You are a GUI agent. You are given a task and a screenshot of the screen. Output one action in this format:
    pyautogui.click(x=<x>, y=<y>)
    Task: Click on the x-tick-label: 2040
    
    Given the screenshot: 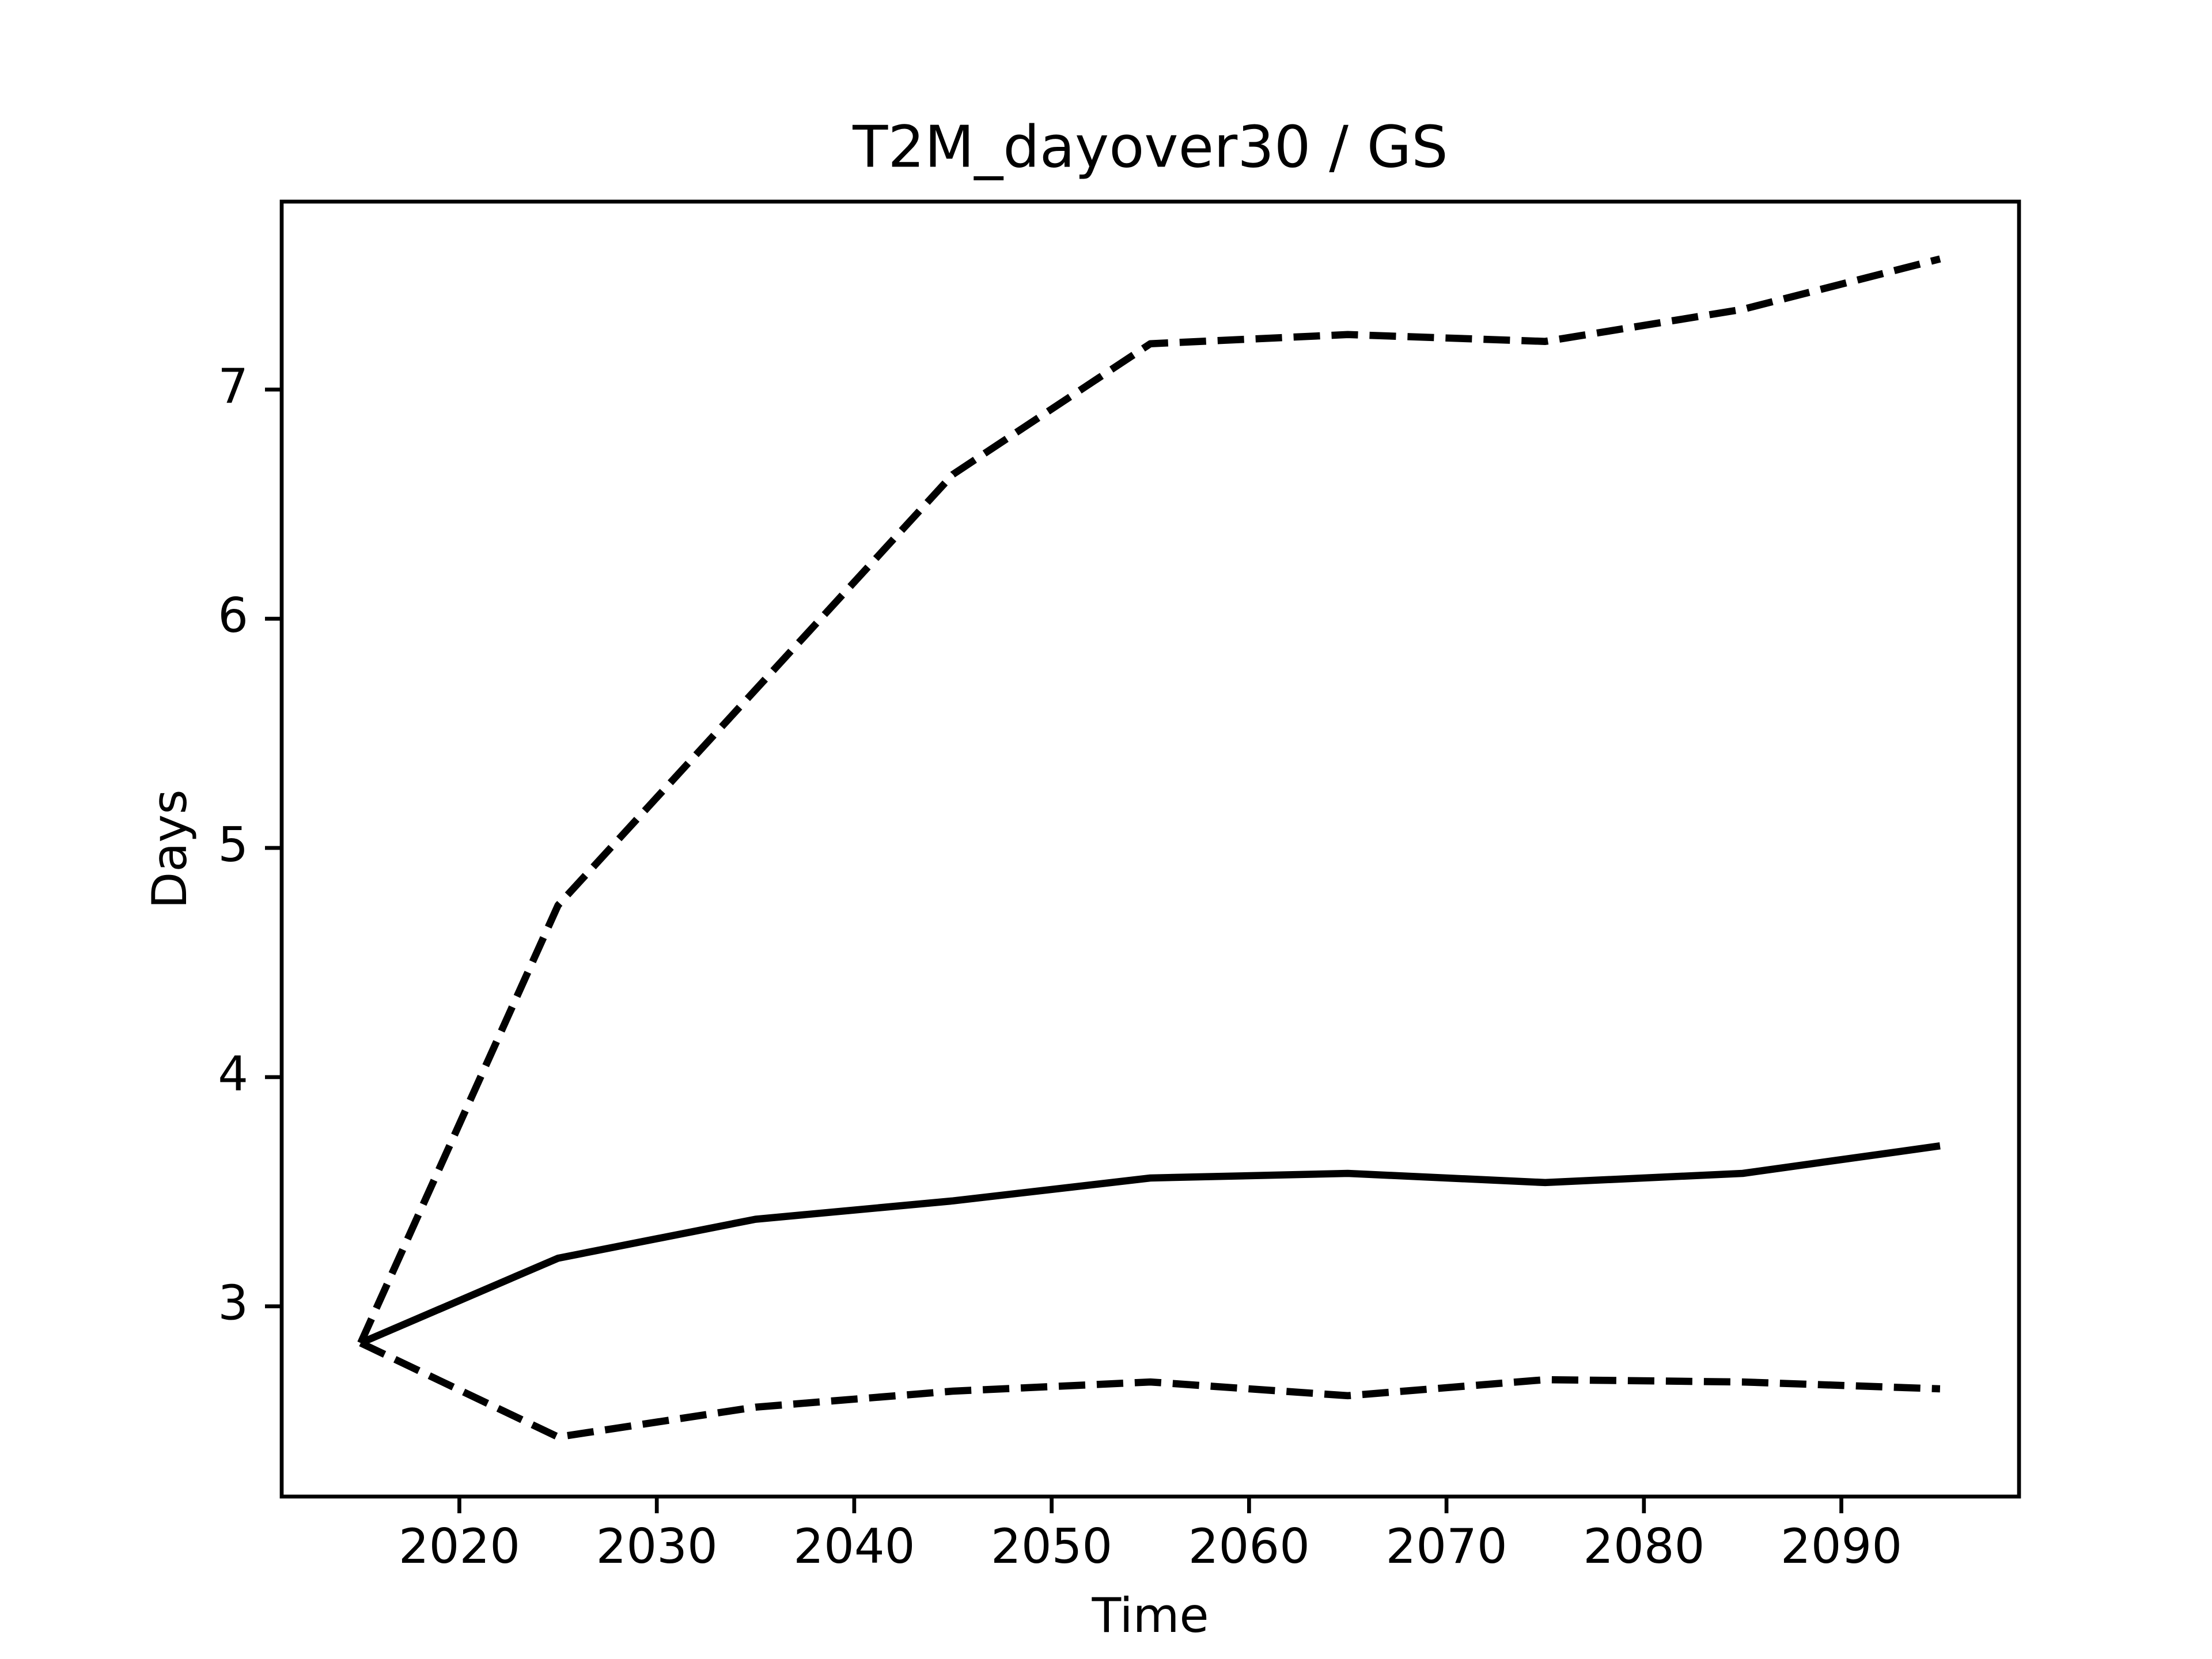 What is the action you would take?
    pyautogui.click(x=854, y=1546)
    